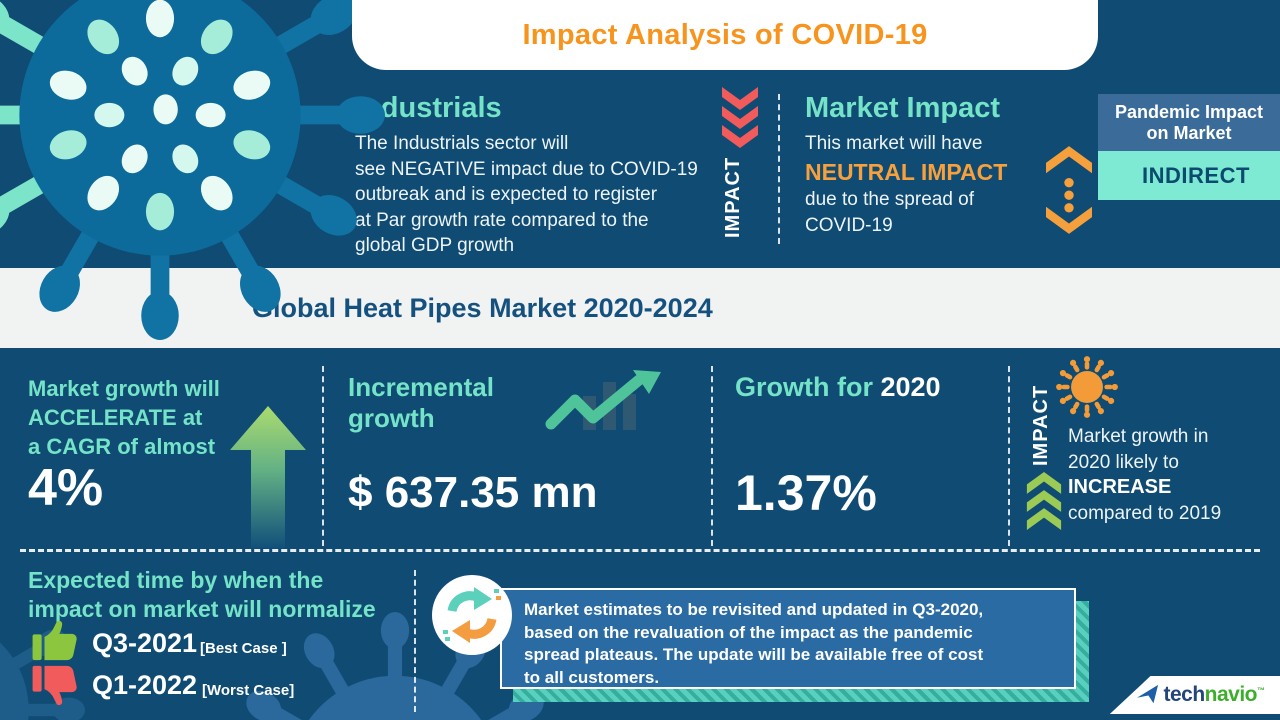 The height and width of the screenshot is (720, 1280). I want to click on growth-2020-heading: Growth for 2020, so click(838, 387).